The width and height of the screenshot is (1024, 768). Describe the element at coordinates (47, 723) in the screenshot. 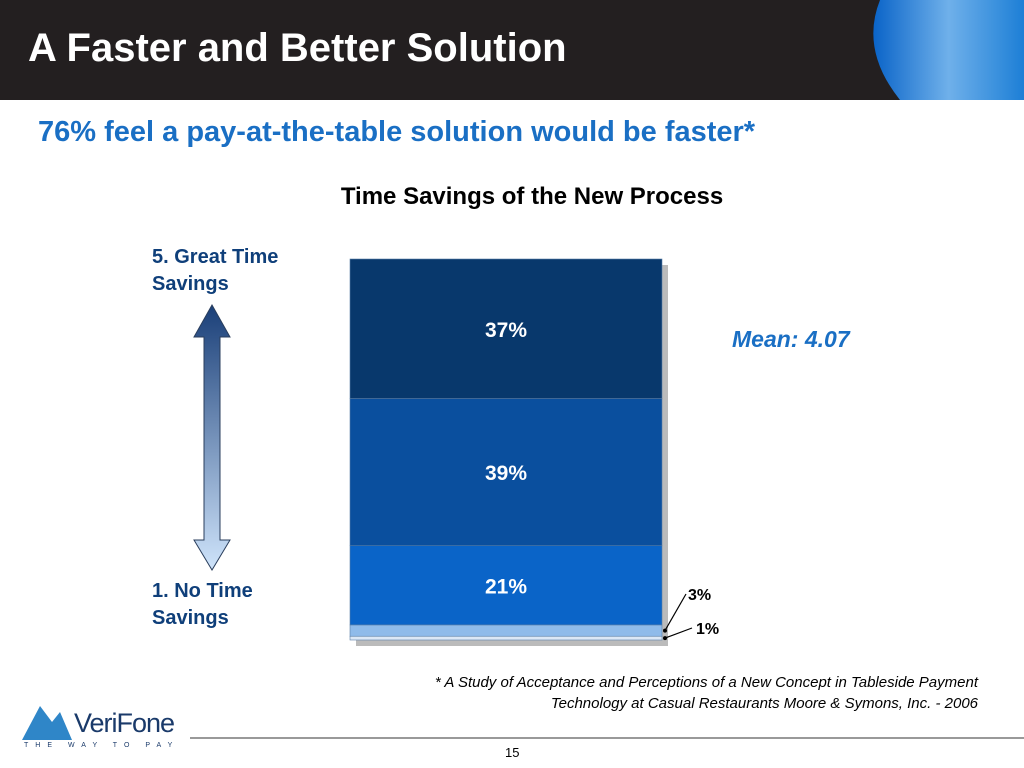

I see `logo-mark` at that location.